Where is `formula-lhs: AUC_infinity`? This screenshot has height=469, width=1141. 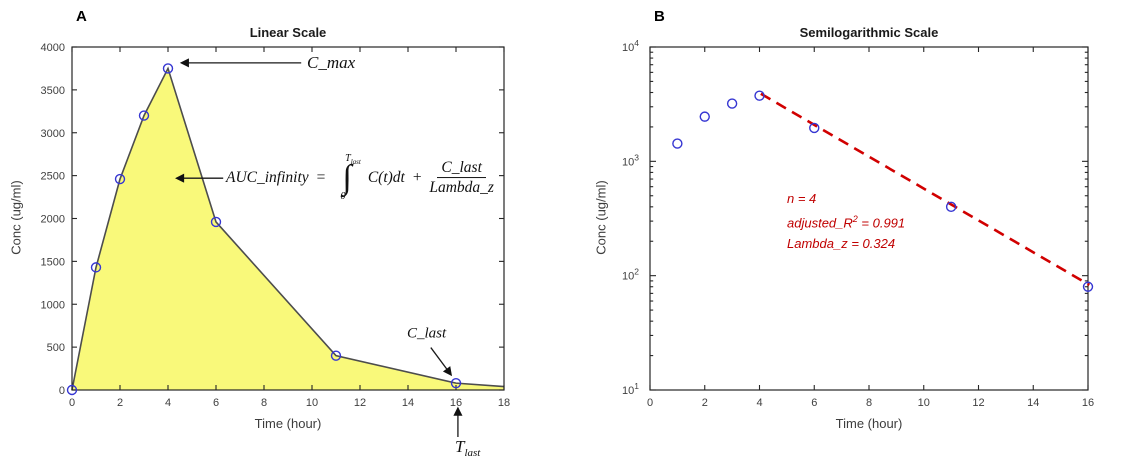
formula-lhs: AUC_infinity is located at coordinates (267, 177).